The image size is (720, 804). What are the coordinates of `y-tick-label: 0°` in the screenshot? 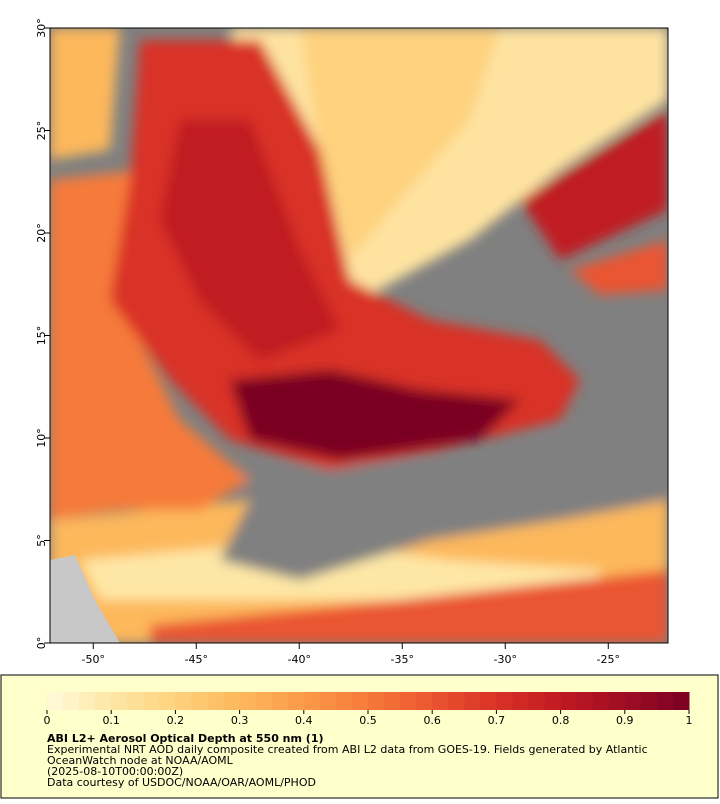 It's located at (41, 643).